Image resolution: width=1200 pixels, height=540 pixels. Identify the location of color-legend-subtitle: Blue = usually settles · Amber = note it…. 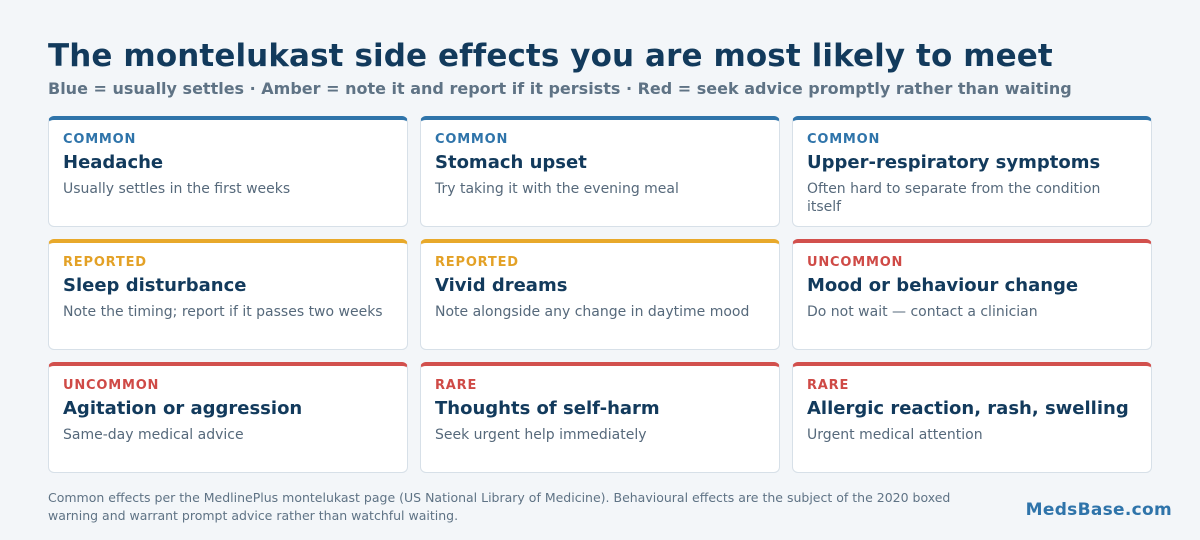
(560, 88).